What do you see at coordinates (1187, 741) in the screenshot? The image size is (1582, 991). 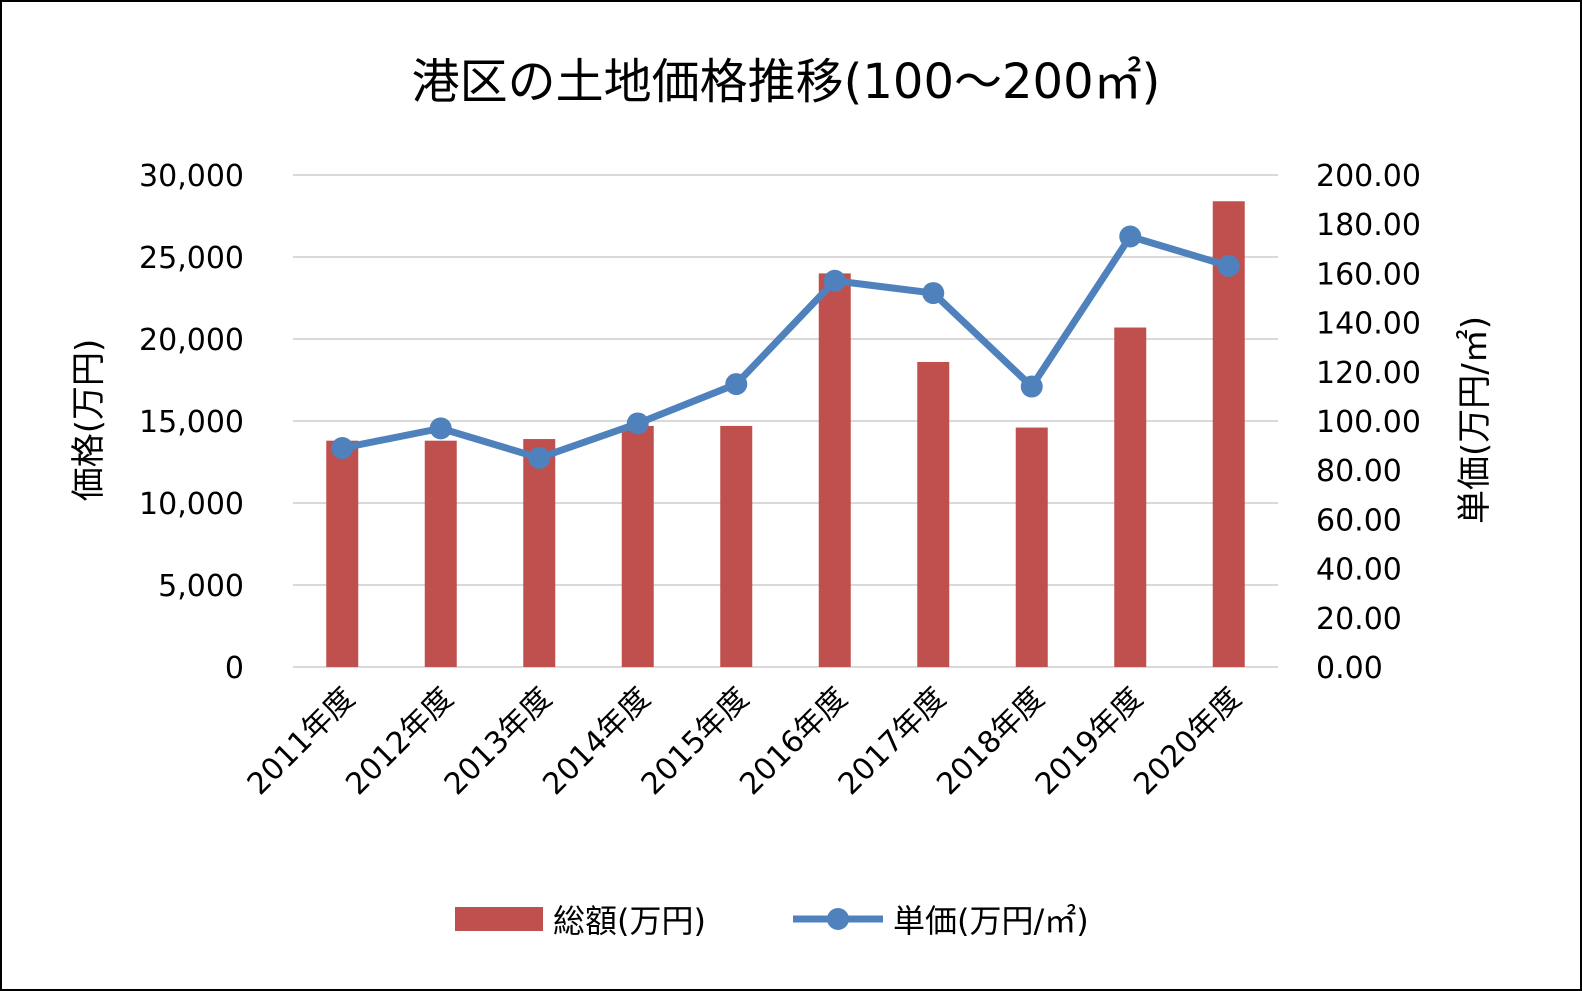 I see `category-label: 2020年度` at bounding box center [1187, 741].